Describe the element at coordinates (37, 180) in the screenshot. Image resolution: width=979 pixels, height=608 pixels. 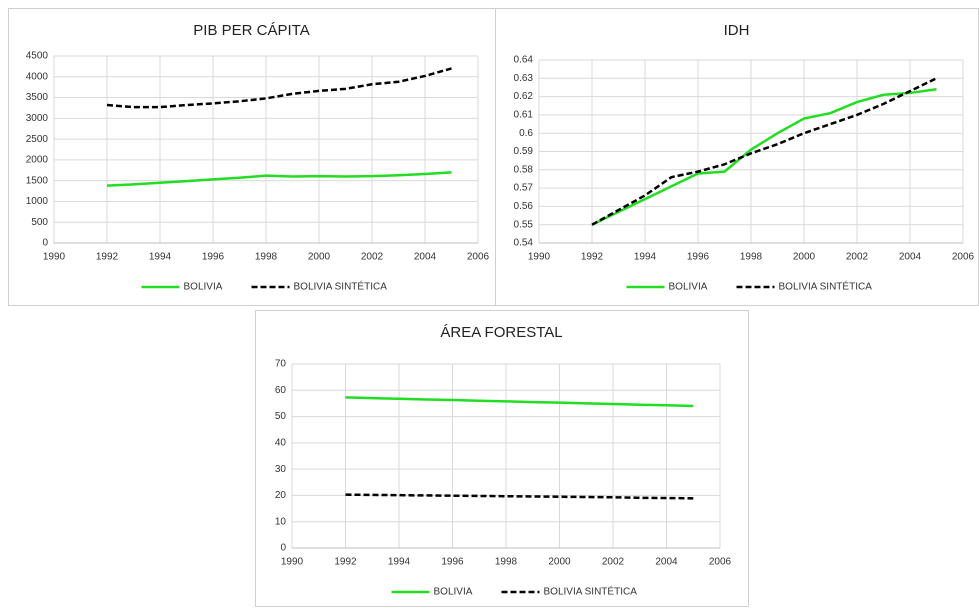
I see `y-tick-label: 1500` at that location.